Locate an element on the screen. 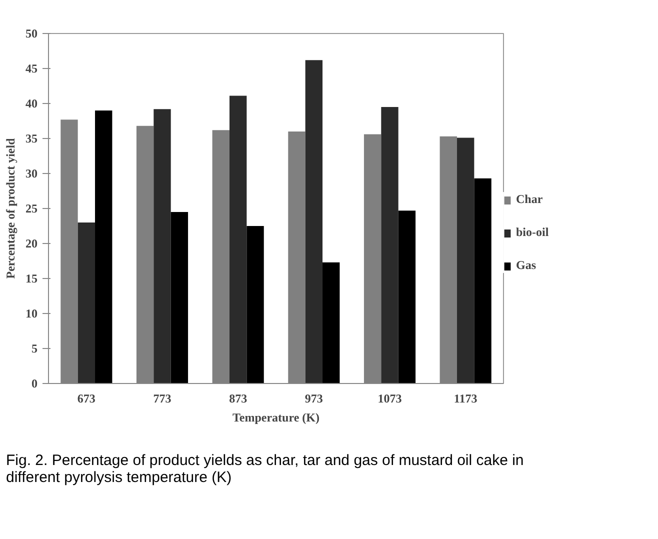 This screenshot has height=539, width=658. caption: Fig. 2. Percentage of product yields as char, tar and gas of mustard oil cake in different pyrolysis temperature (K) is located at coordinates (265, 469).